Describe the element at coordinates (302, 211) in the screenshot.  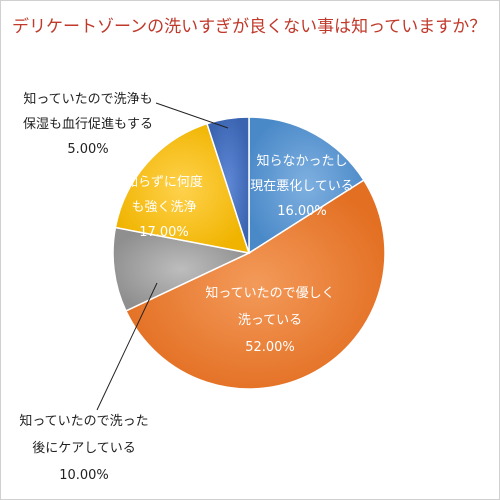
I see `slice-value-label-0: 16.00%` at that location.